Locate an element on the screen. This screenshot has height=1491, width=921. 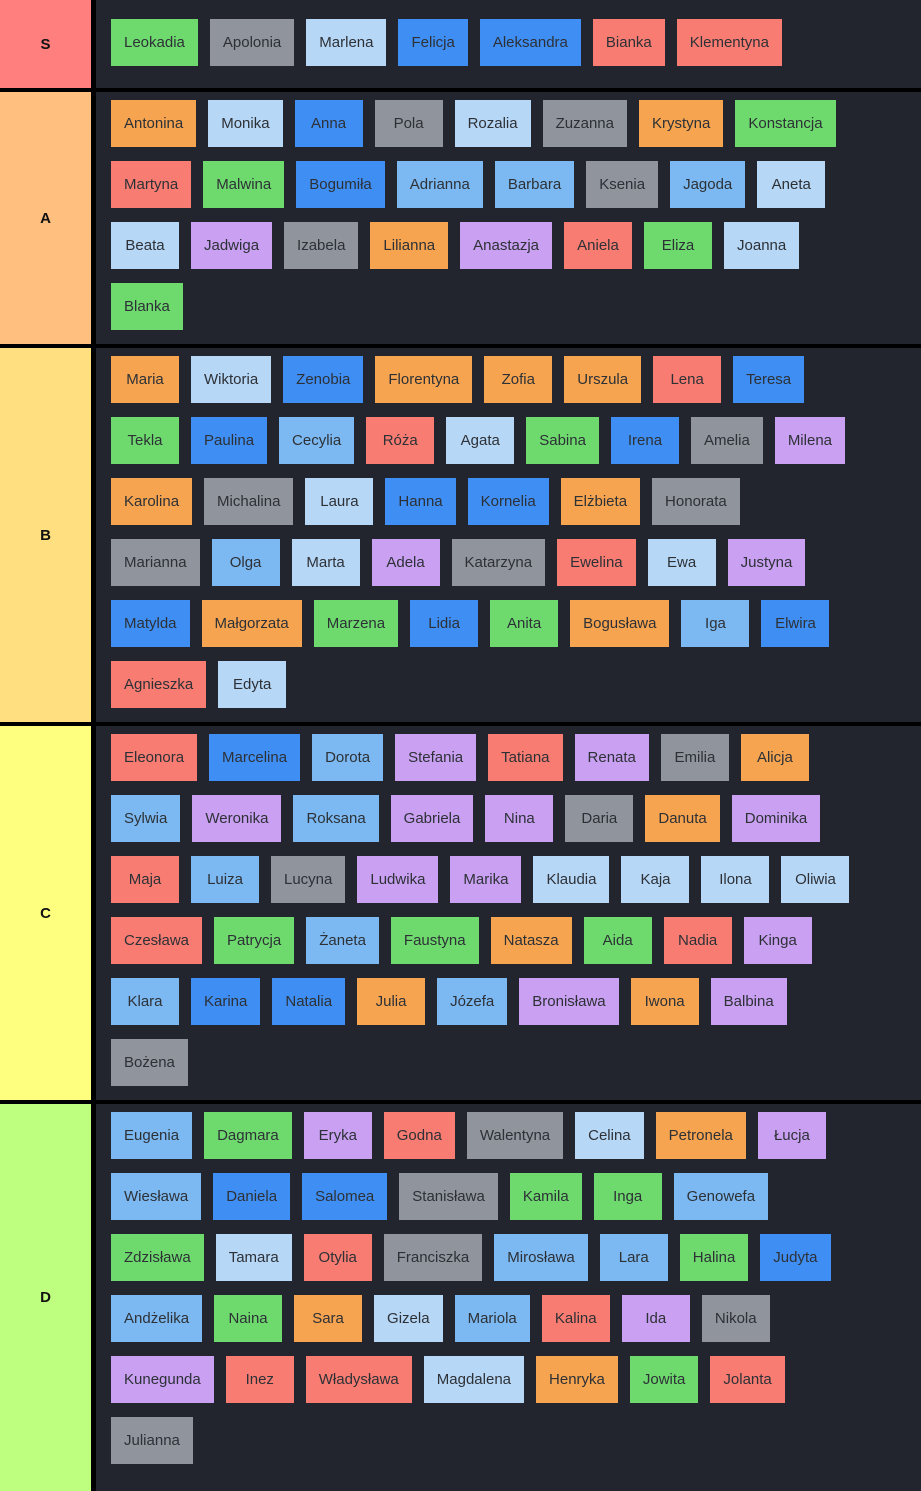
tier-item: Lilianna is located at coordinates (409, 245).